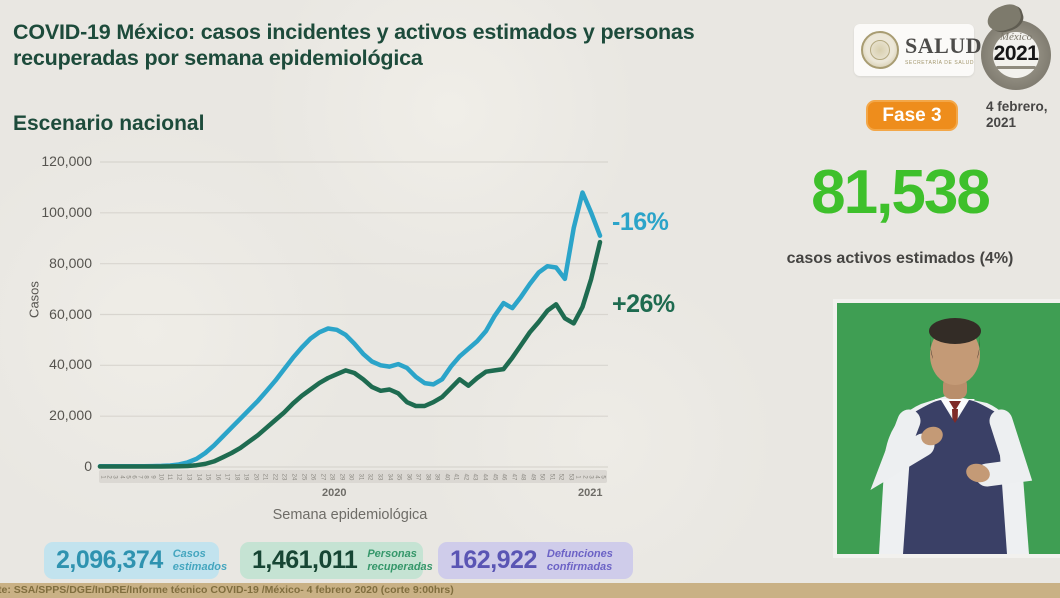 Image resolution: width=1060 pixels, height=598 pixels. Describe the element at coordinates (70, 415) in the screenshot. I see `y-tick-label: 20,000` at that location.